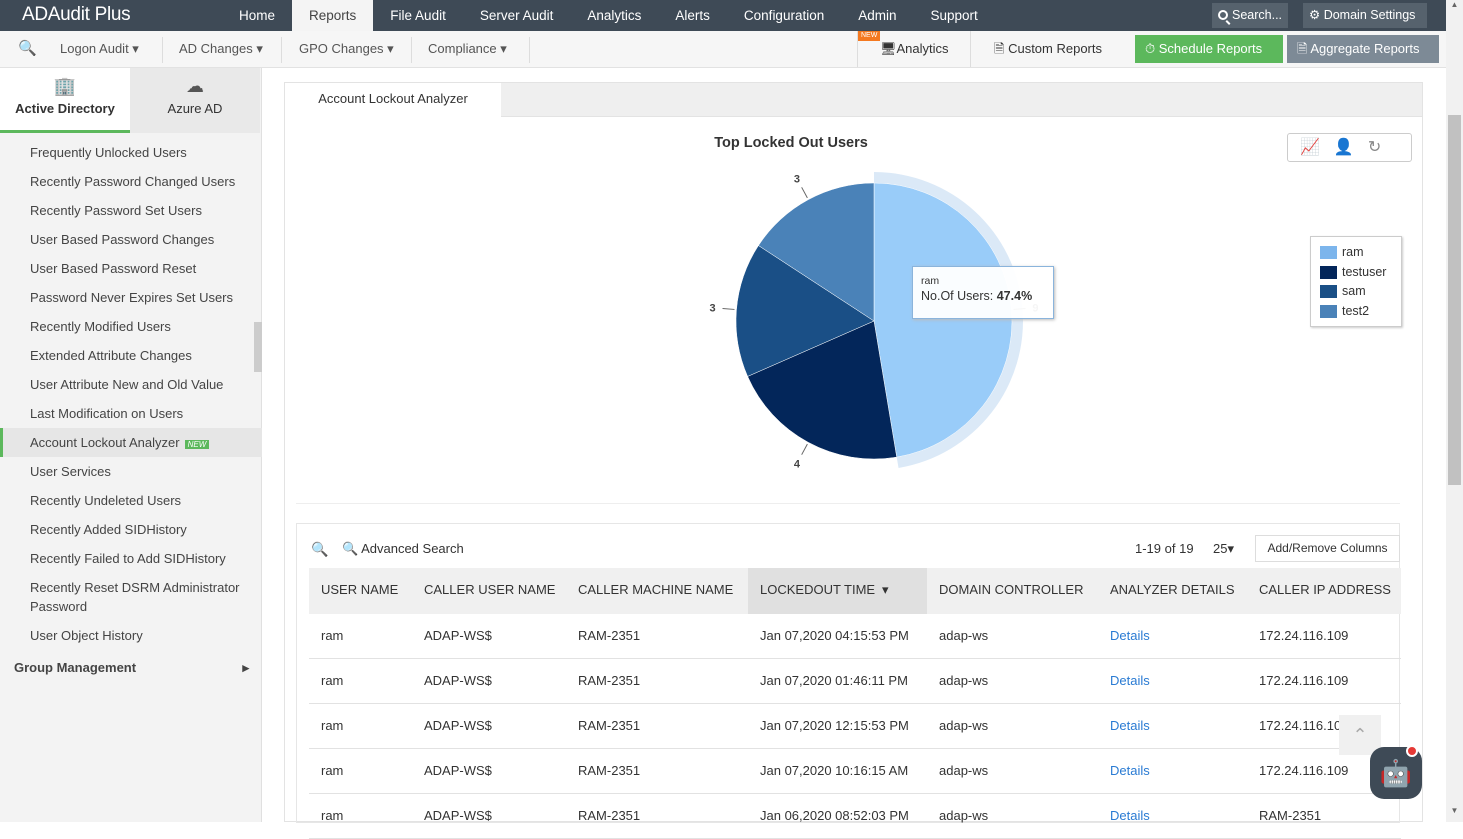 The image size is (1463, 839). What do you see at coordinates (954, 15) in the screenshot?
I see `nav-support: Support` at bounding box center [954, 15].